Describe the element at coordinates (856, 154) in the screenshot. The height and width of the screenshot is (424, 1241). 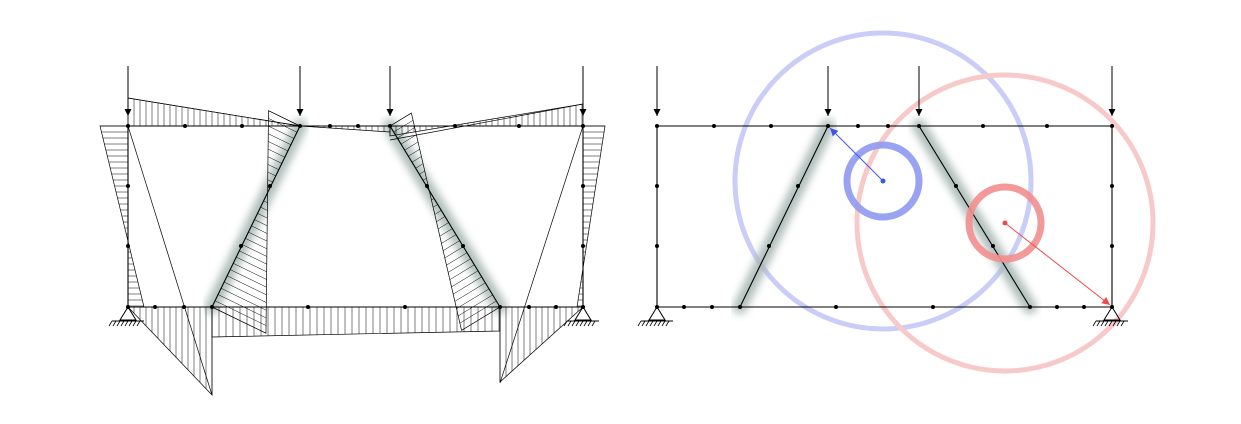
I see `blue-radius-arrow` at that location.